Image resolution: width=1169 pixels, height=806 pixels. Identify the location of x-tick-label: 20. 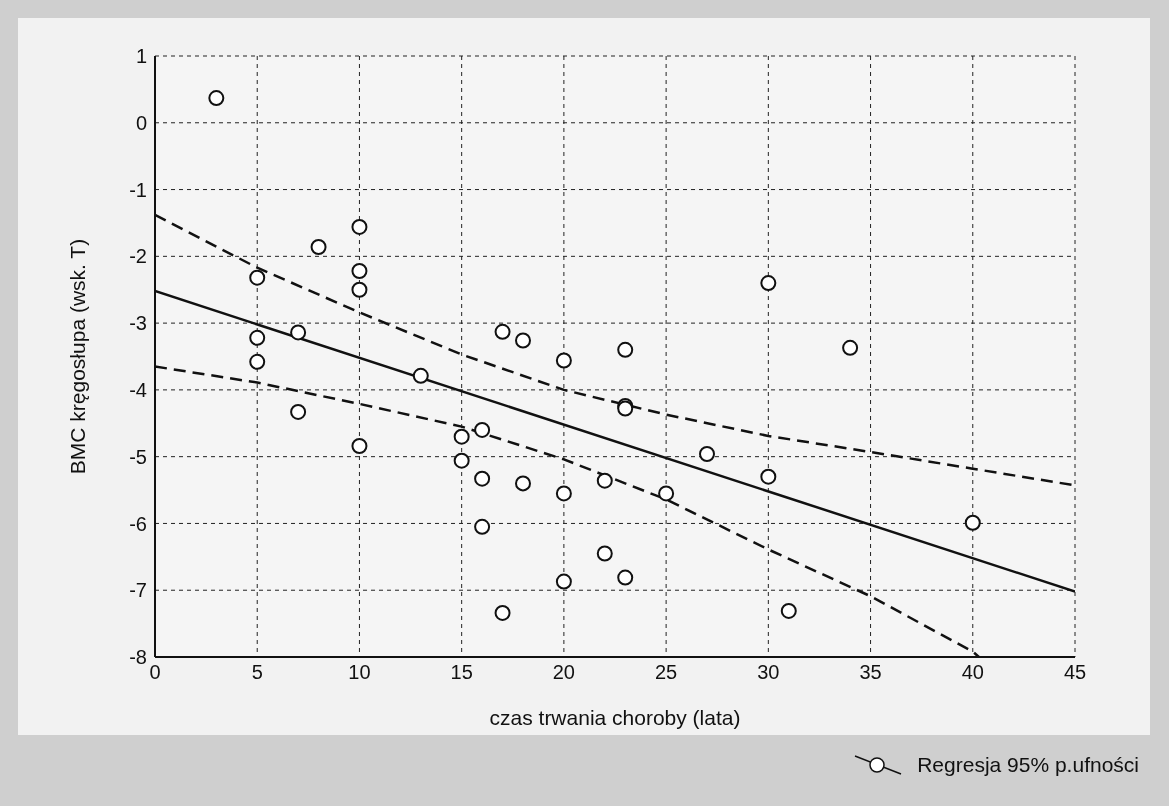
(564, 672).